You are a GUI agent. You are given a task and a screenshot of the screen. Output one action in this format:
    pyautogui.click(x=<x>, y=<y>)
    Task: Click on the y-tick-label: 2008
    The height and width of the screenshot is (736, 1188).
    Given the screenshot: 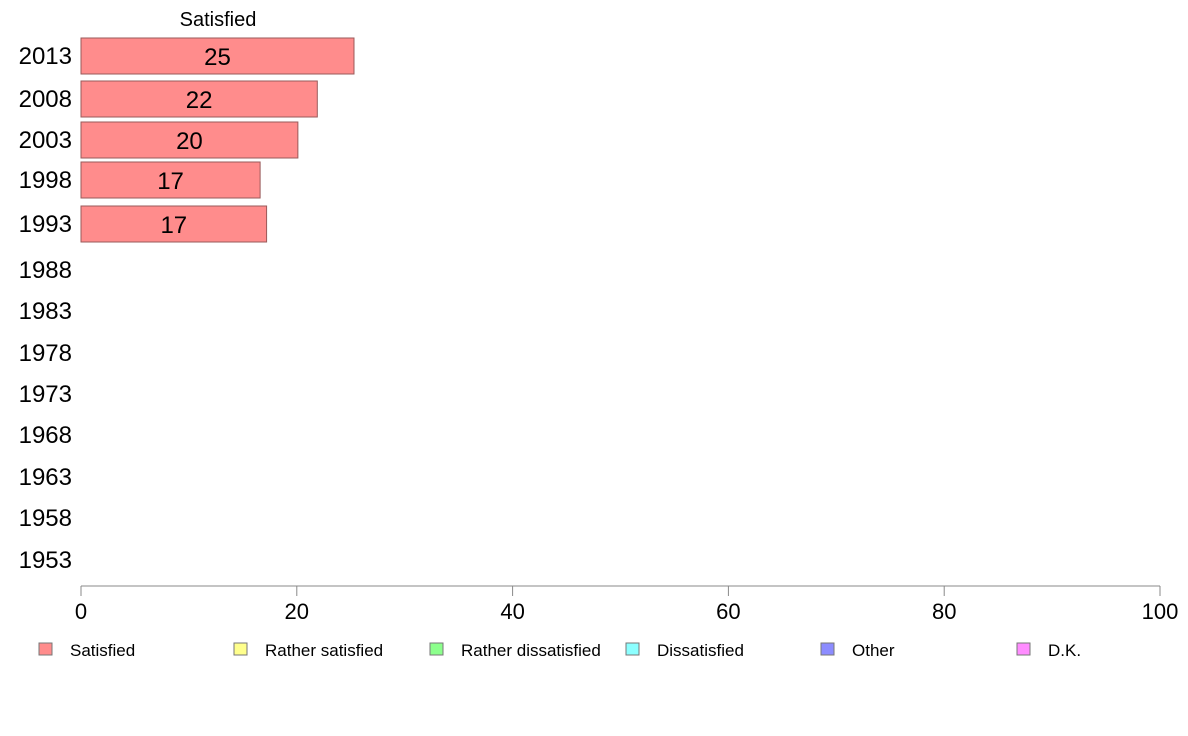 What is the action you would take?
    pyautogui.click(x=45, y=99)
    